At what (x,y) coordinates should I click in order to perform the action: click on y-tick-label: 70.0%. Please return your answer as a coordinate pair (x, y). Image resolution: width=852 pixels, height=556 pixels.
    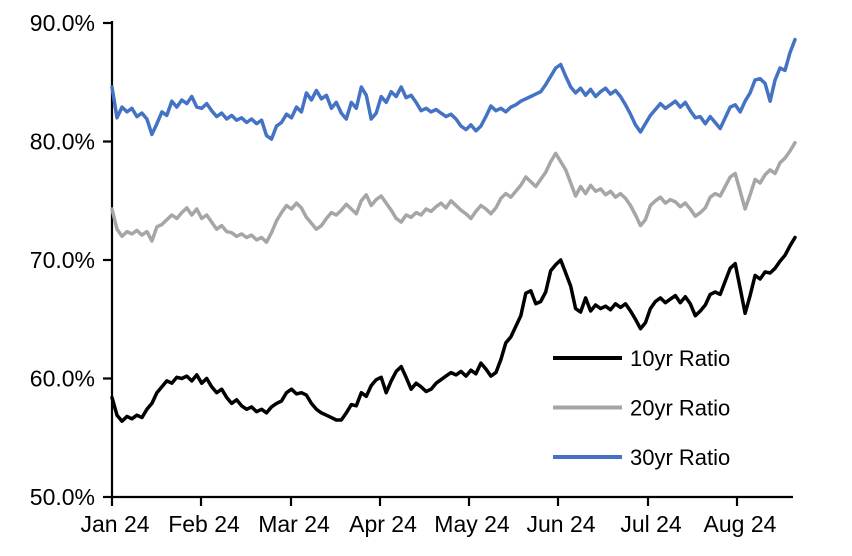
    Looking at the image, I should click on (62, 260).